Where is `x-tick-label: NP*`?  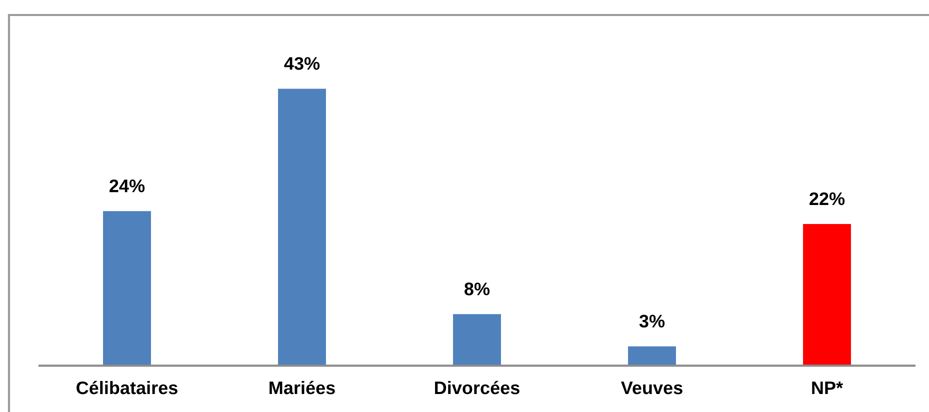 x-tick-label: NP* is located at coordinates (828, 388).